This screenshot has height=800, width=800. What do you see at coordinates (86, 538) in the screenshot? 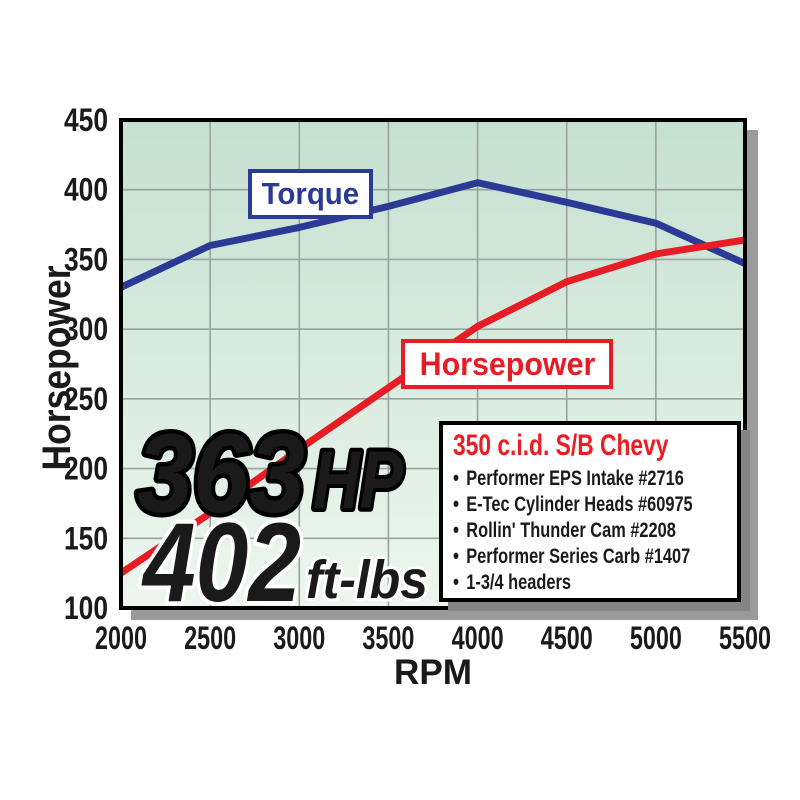
I see `y-tick-label: 150` at bounding box center [86, 538].